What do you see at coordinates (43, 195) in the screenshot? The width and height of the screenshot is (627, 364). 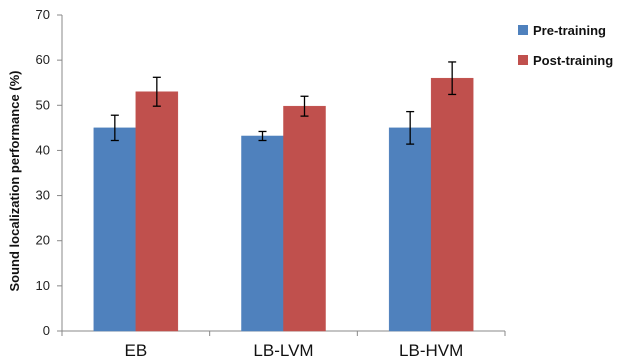 I see `y-tick-label: 30` at bounding box center [43, 195].